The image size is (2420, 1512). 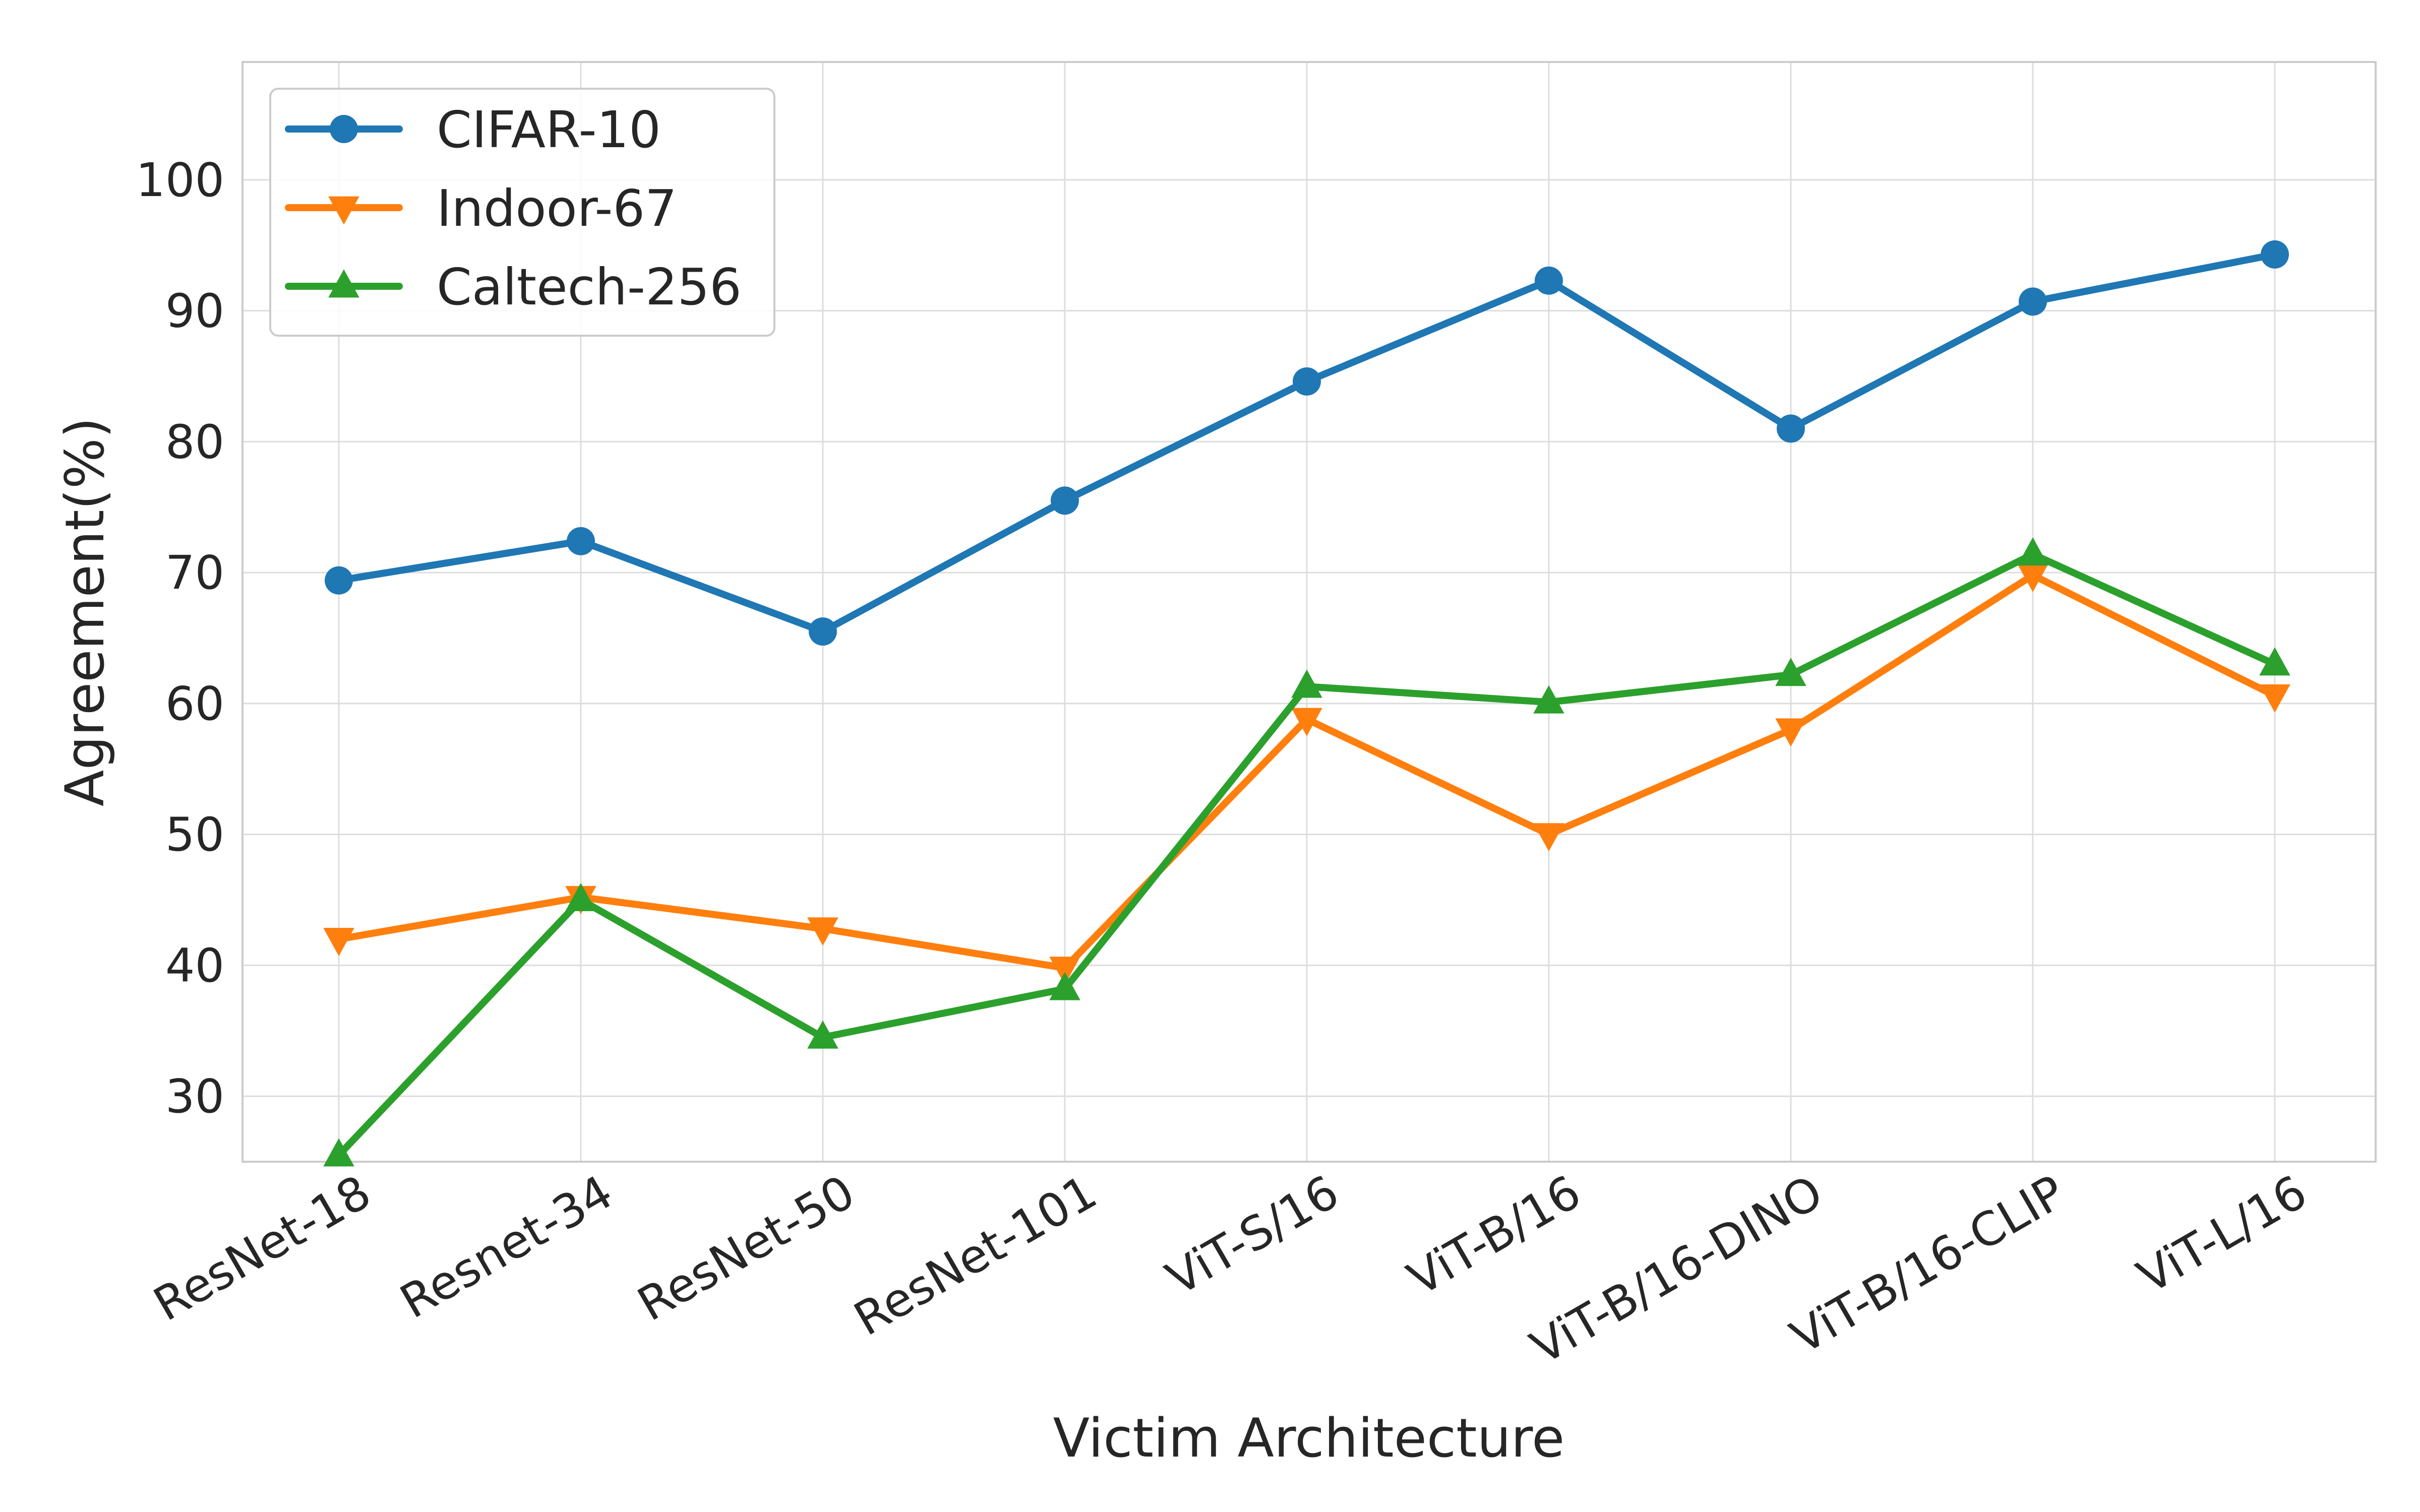 I want to click on y-axis-title: Agreement(%), so click(x=85, y=611).